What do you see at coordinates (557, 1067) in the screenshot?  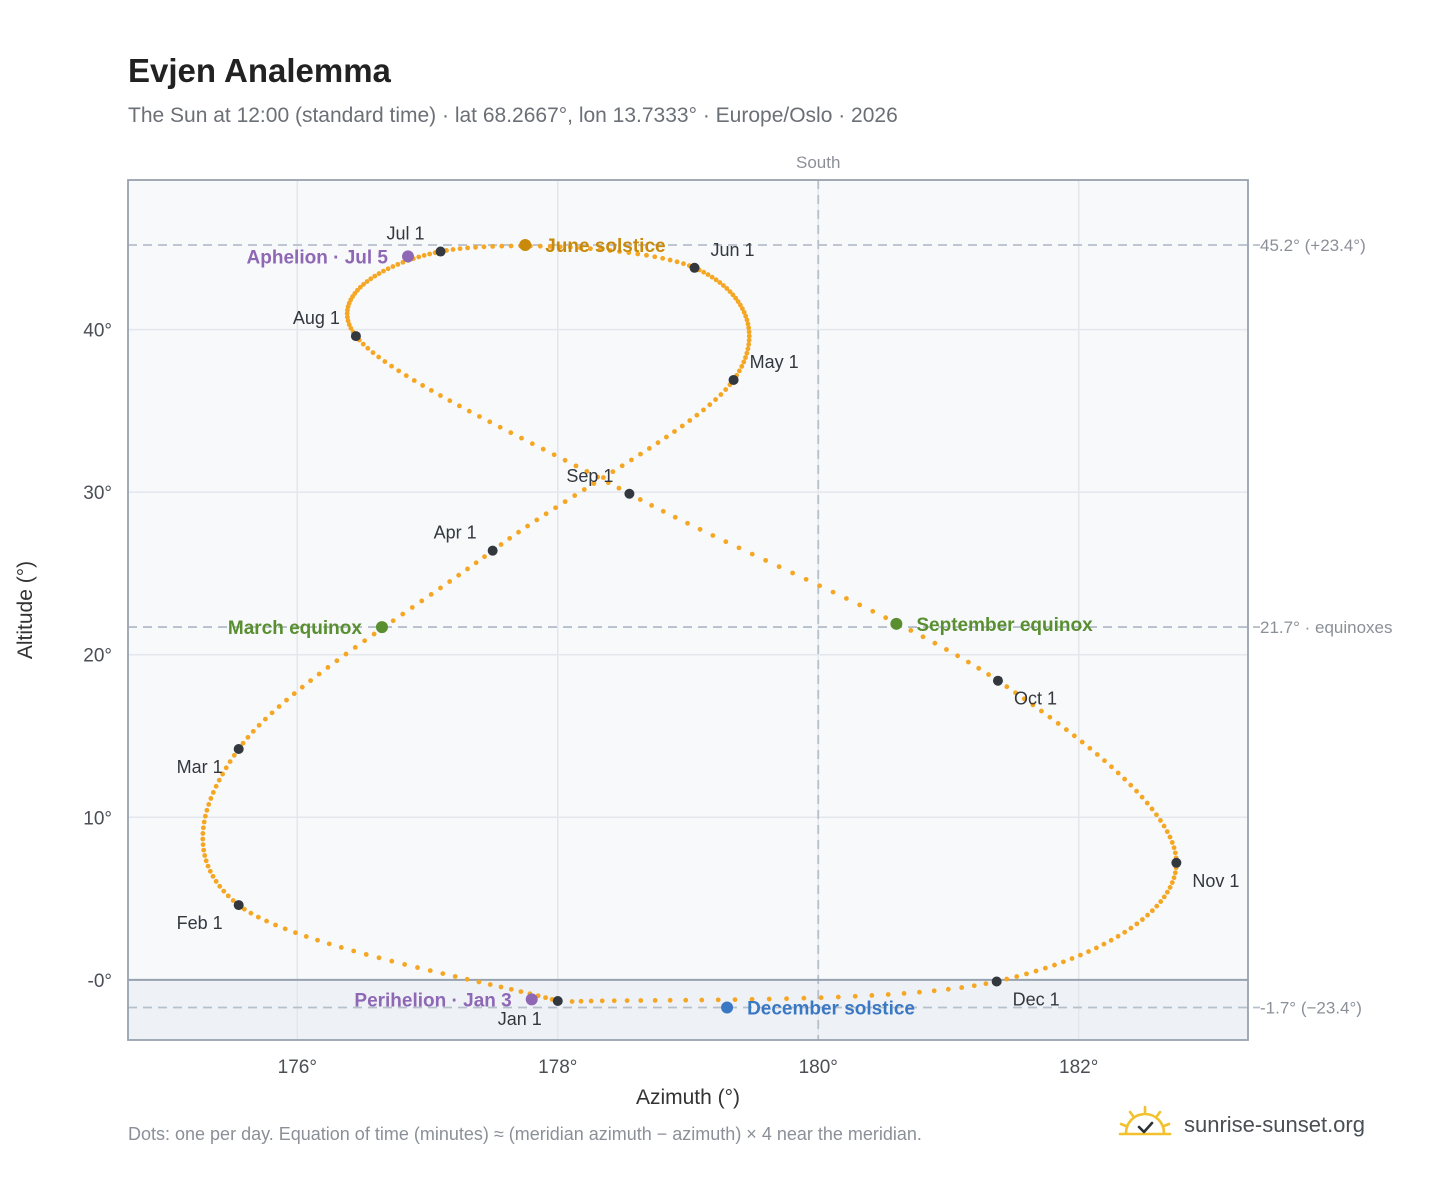 I see `x-tick-label: 178°` at bounding box center [557, 1067].